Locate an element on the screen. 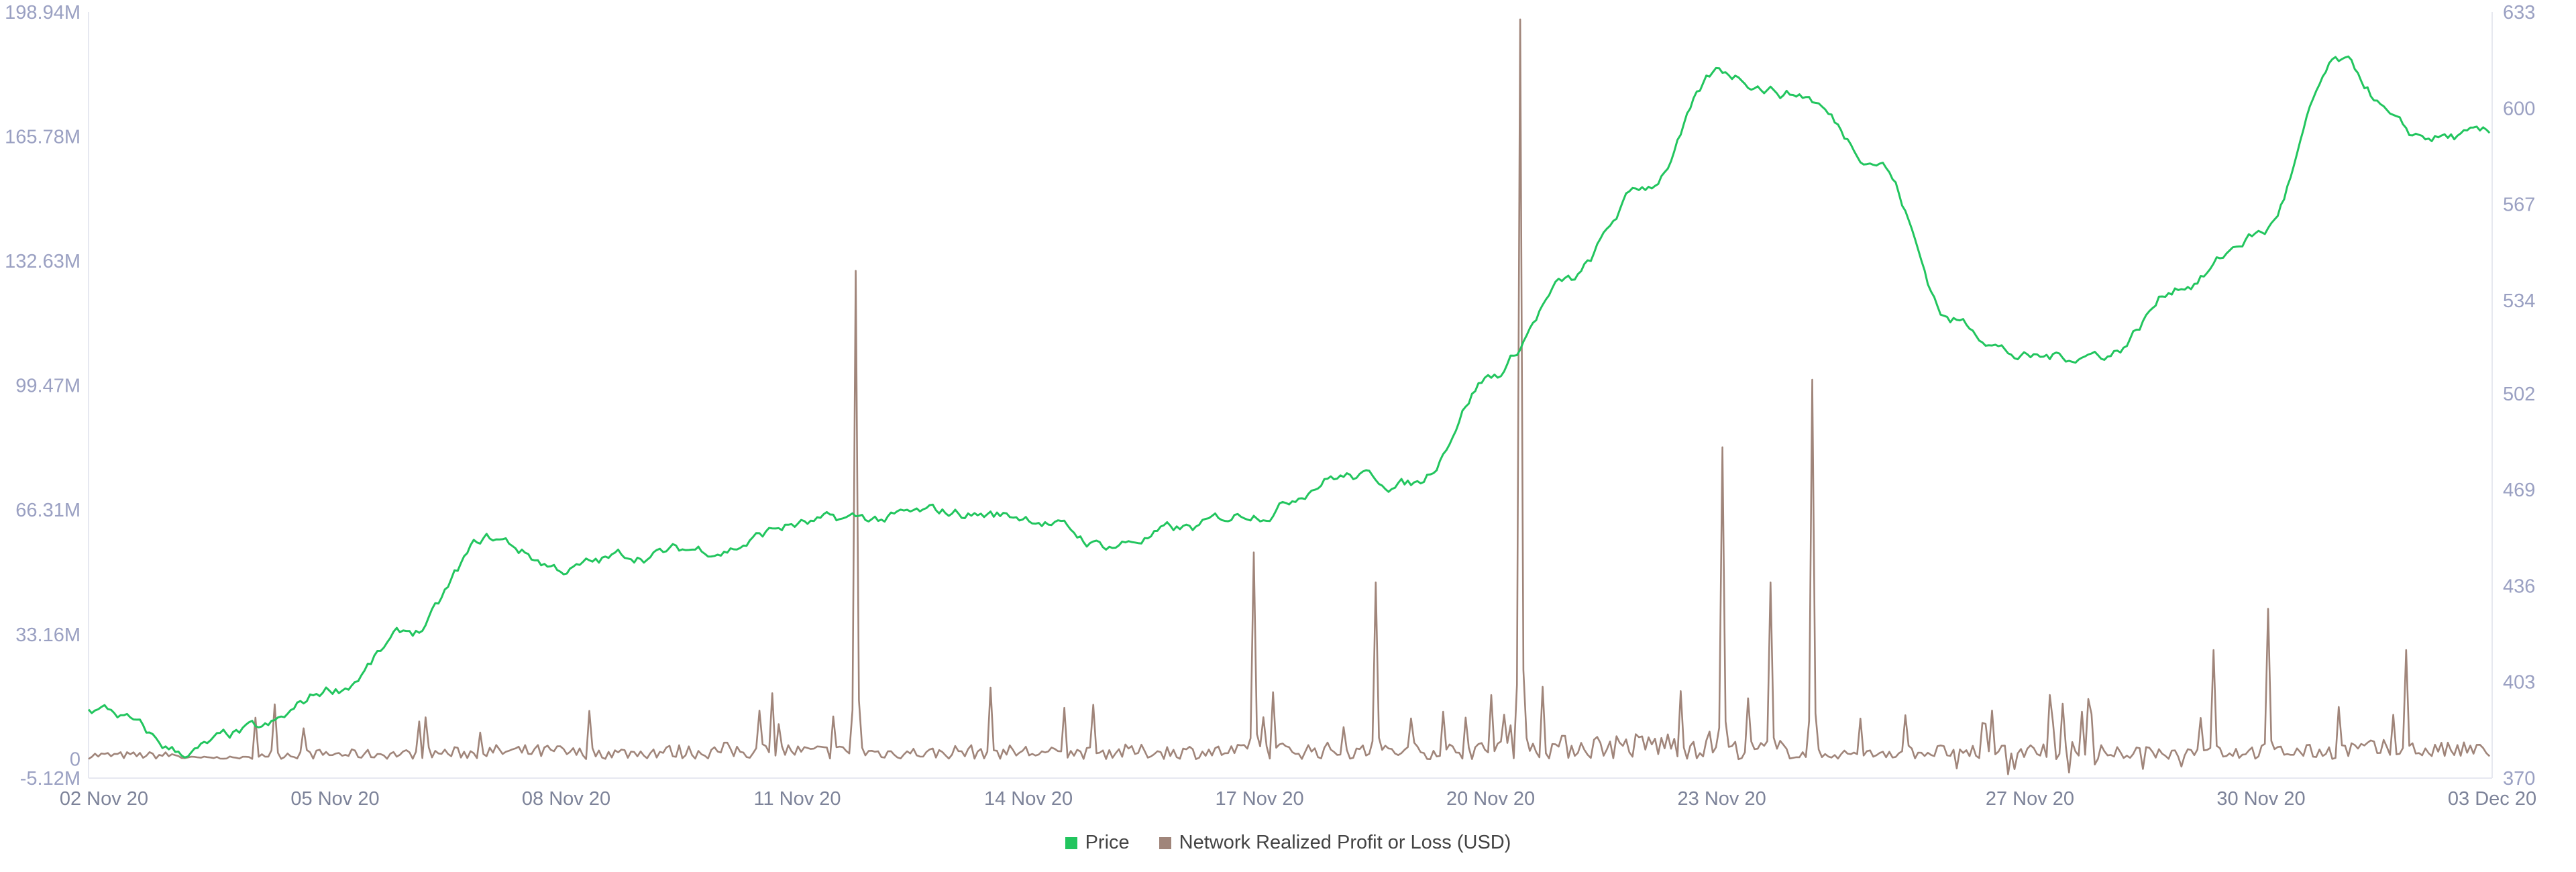 Image resolution: width=2576 pixels, height=872 pixels. left-tick-label: 132.63M is located at coordinates (42, 261).